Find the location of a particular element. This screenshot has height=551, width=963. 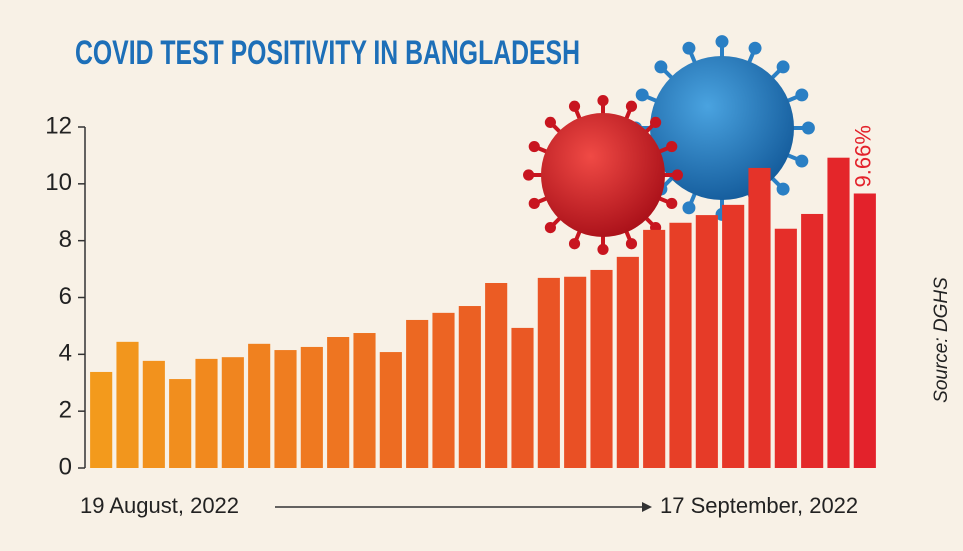

y-tick-label: 10 is located at coordinates (58, 182).